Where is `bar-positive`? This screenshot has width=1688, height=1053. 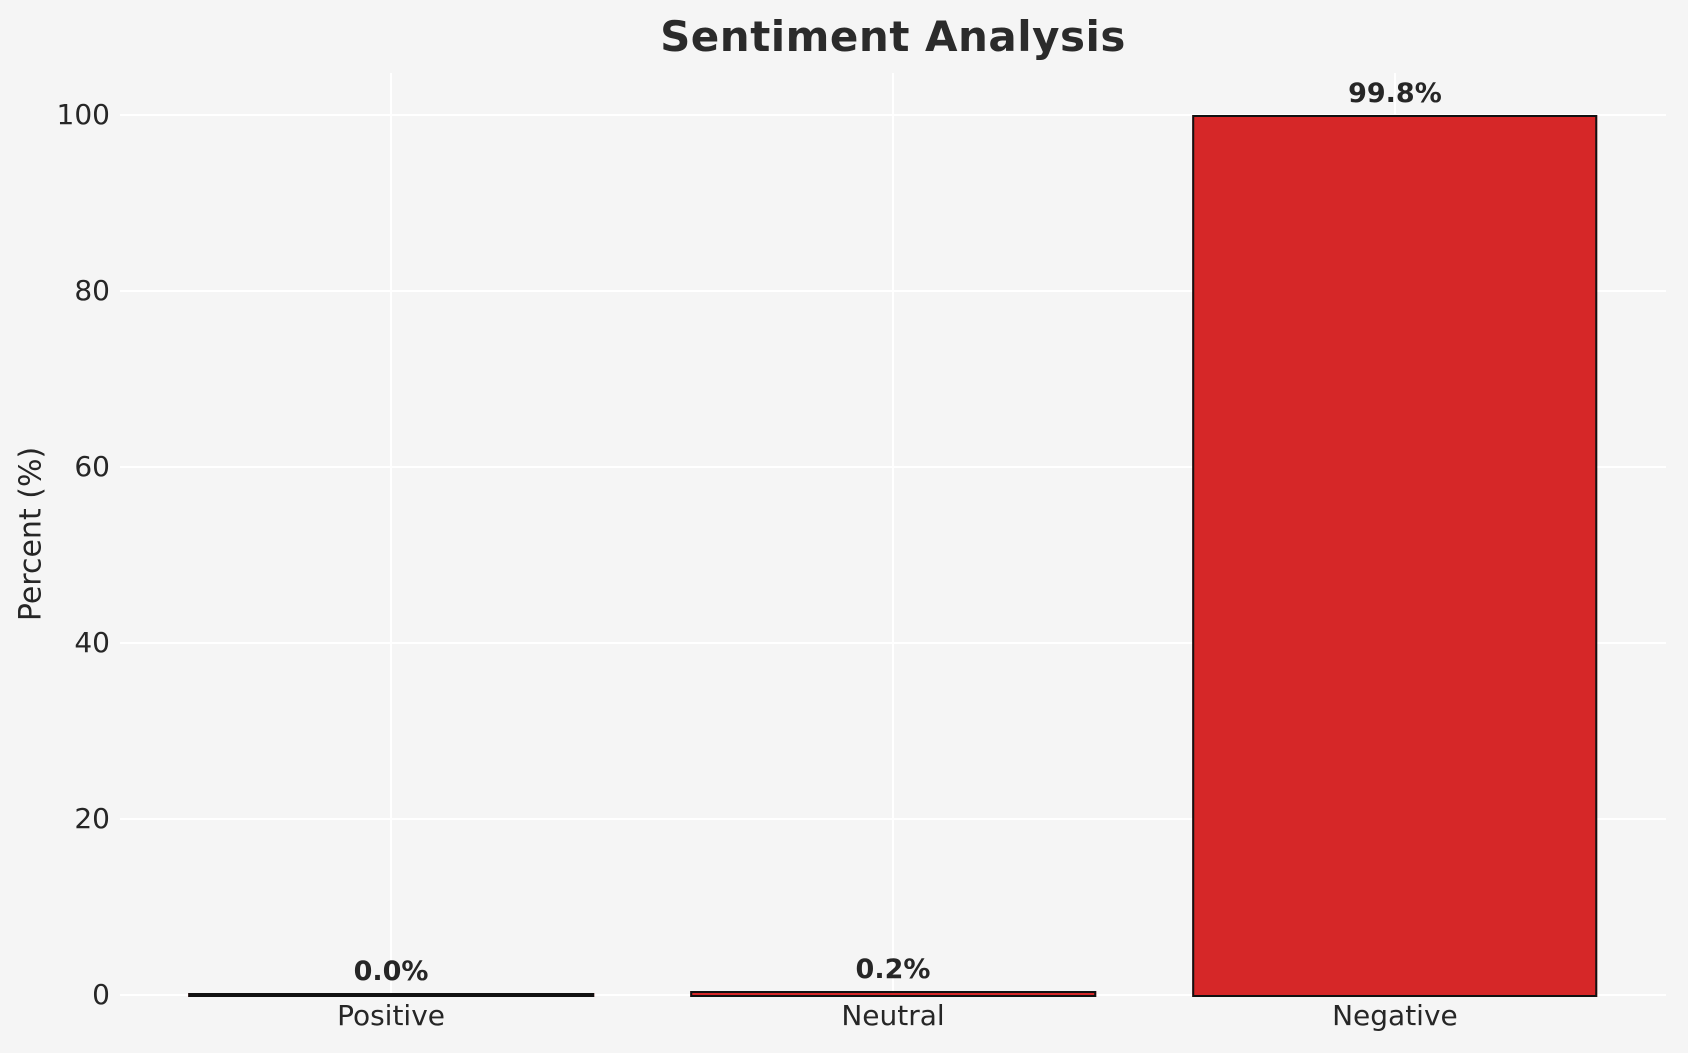 bar-positive is located at coordinates (391, 995).